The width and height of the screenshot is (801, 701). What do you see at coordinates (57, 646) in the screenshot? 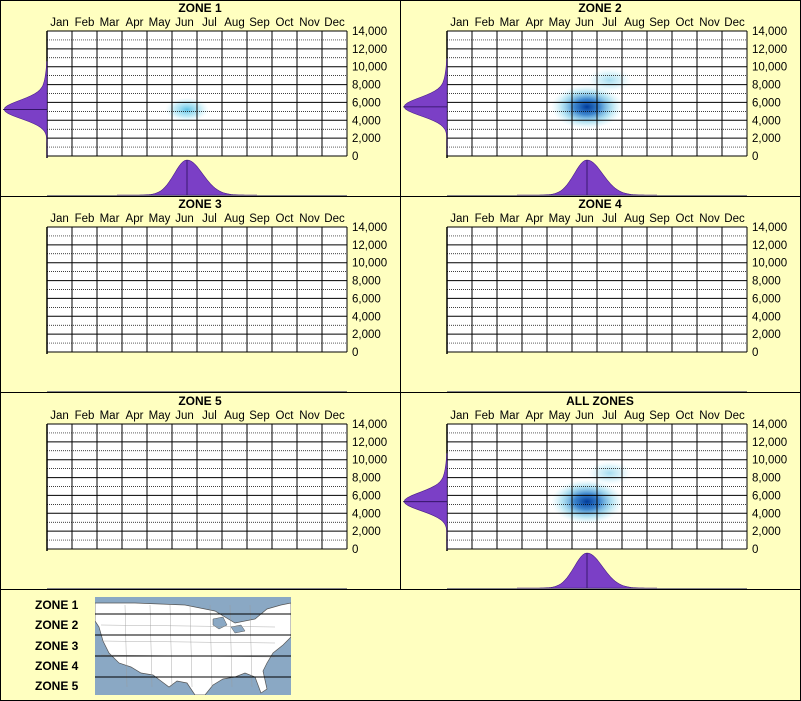
I see `zone-legend-label: ZONE 3` at bounding box center [57, 646].